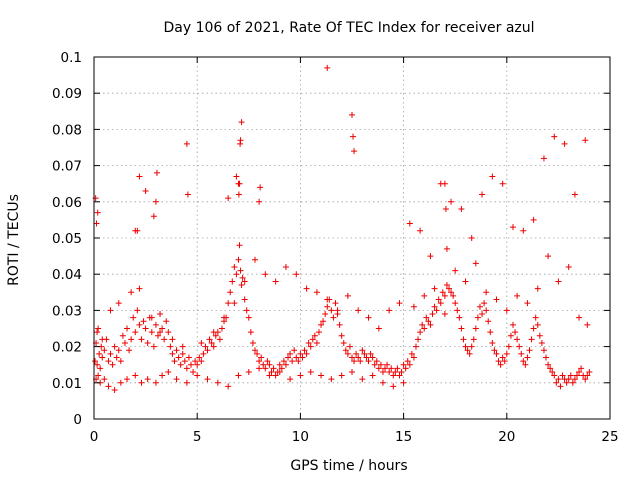 The height and width of the screenshot is (480, 640). I want to click on y-tick-label: 0.03, so click(67, 311).